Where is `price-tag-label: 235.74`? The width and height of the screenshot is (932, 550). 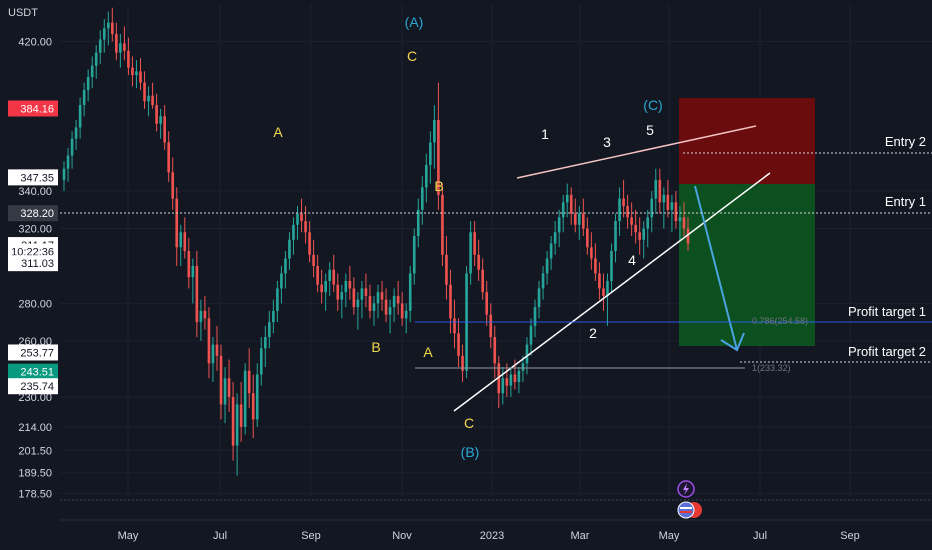 price-tag-label: 235.74 is located at coordinates (37, 387).